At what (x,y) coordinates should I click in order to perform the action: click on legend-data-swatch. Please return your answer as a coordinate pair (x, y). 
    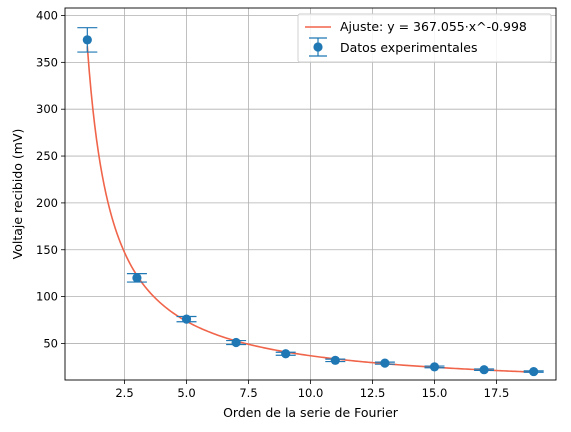
    Looking at the image, I should click on (318, 47).